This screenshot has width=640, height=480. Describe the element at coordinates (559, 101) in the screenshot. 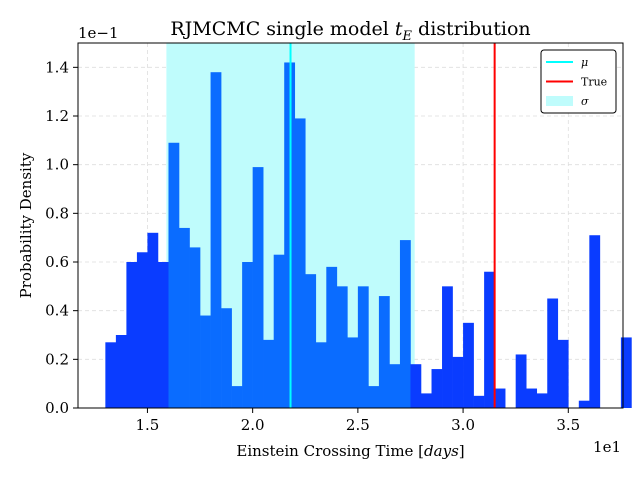

I see `legend-swatch` at that location.